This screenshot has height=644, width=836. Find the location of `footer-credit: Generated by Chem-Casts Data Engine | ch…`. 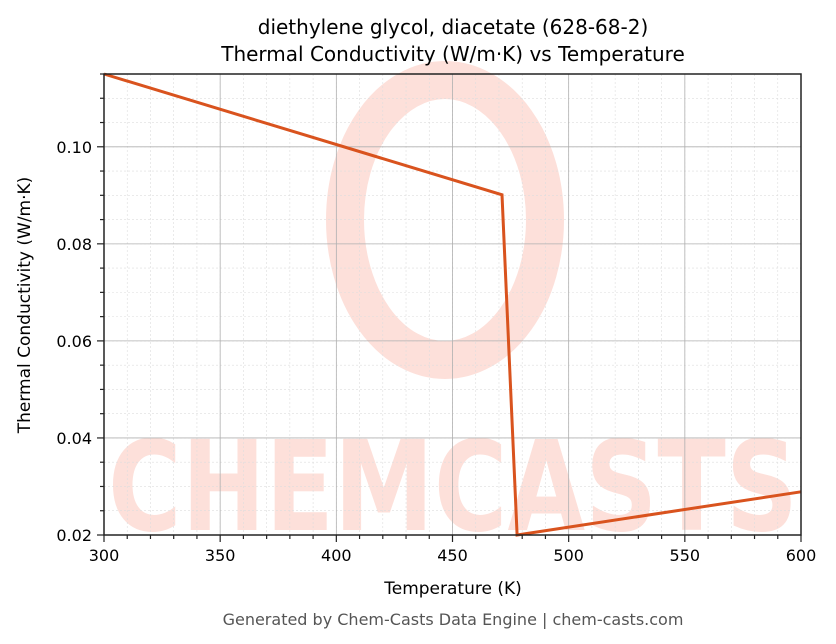

footer-credit: Generated by Chem-Casts Data Engine | ch… is located at coordinates (453, 619).